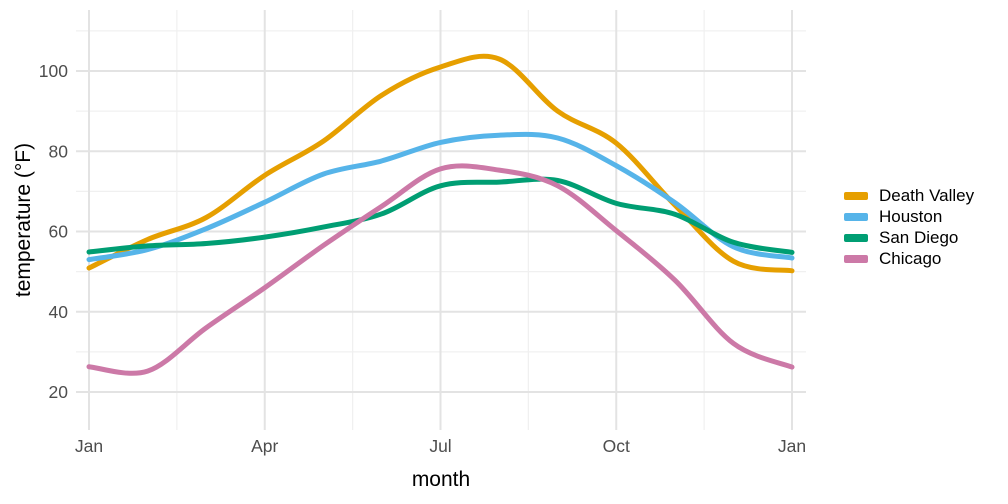  I want to click on legend-label-chicago: Chicago, so click(910, 258).